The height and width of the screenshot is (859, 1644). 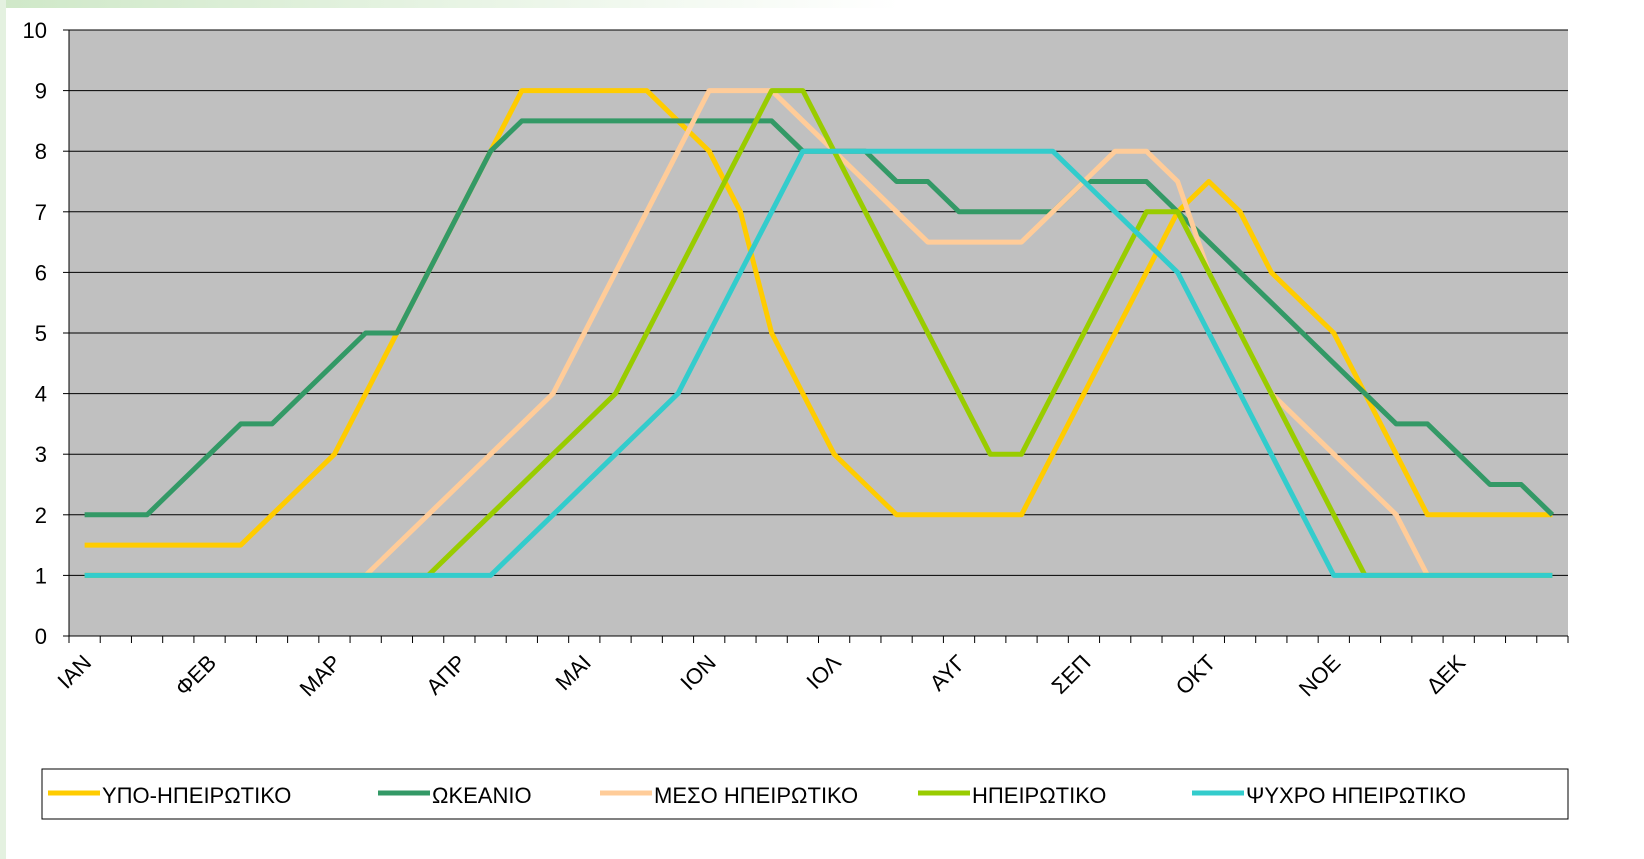 What do you see at coordinates (948, 673) in the screenshot?
I see `x-tick-label: ΑΥΓ` at bounding box center [948, 673].